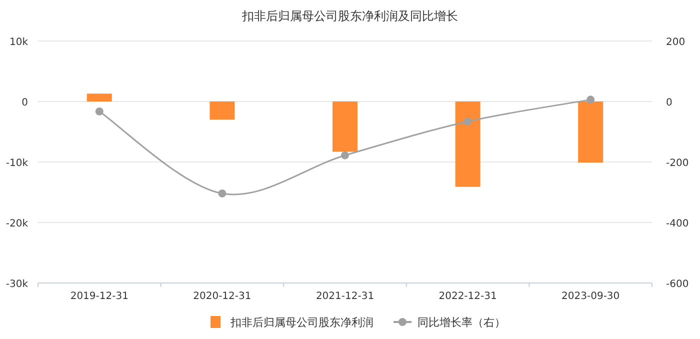 This screenshot has height=339, width=700. I want to click on y2-tick-label: 0, so click(669, 103).